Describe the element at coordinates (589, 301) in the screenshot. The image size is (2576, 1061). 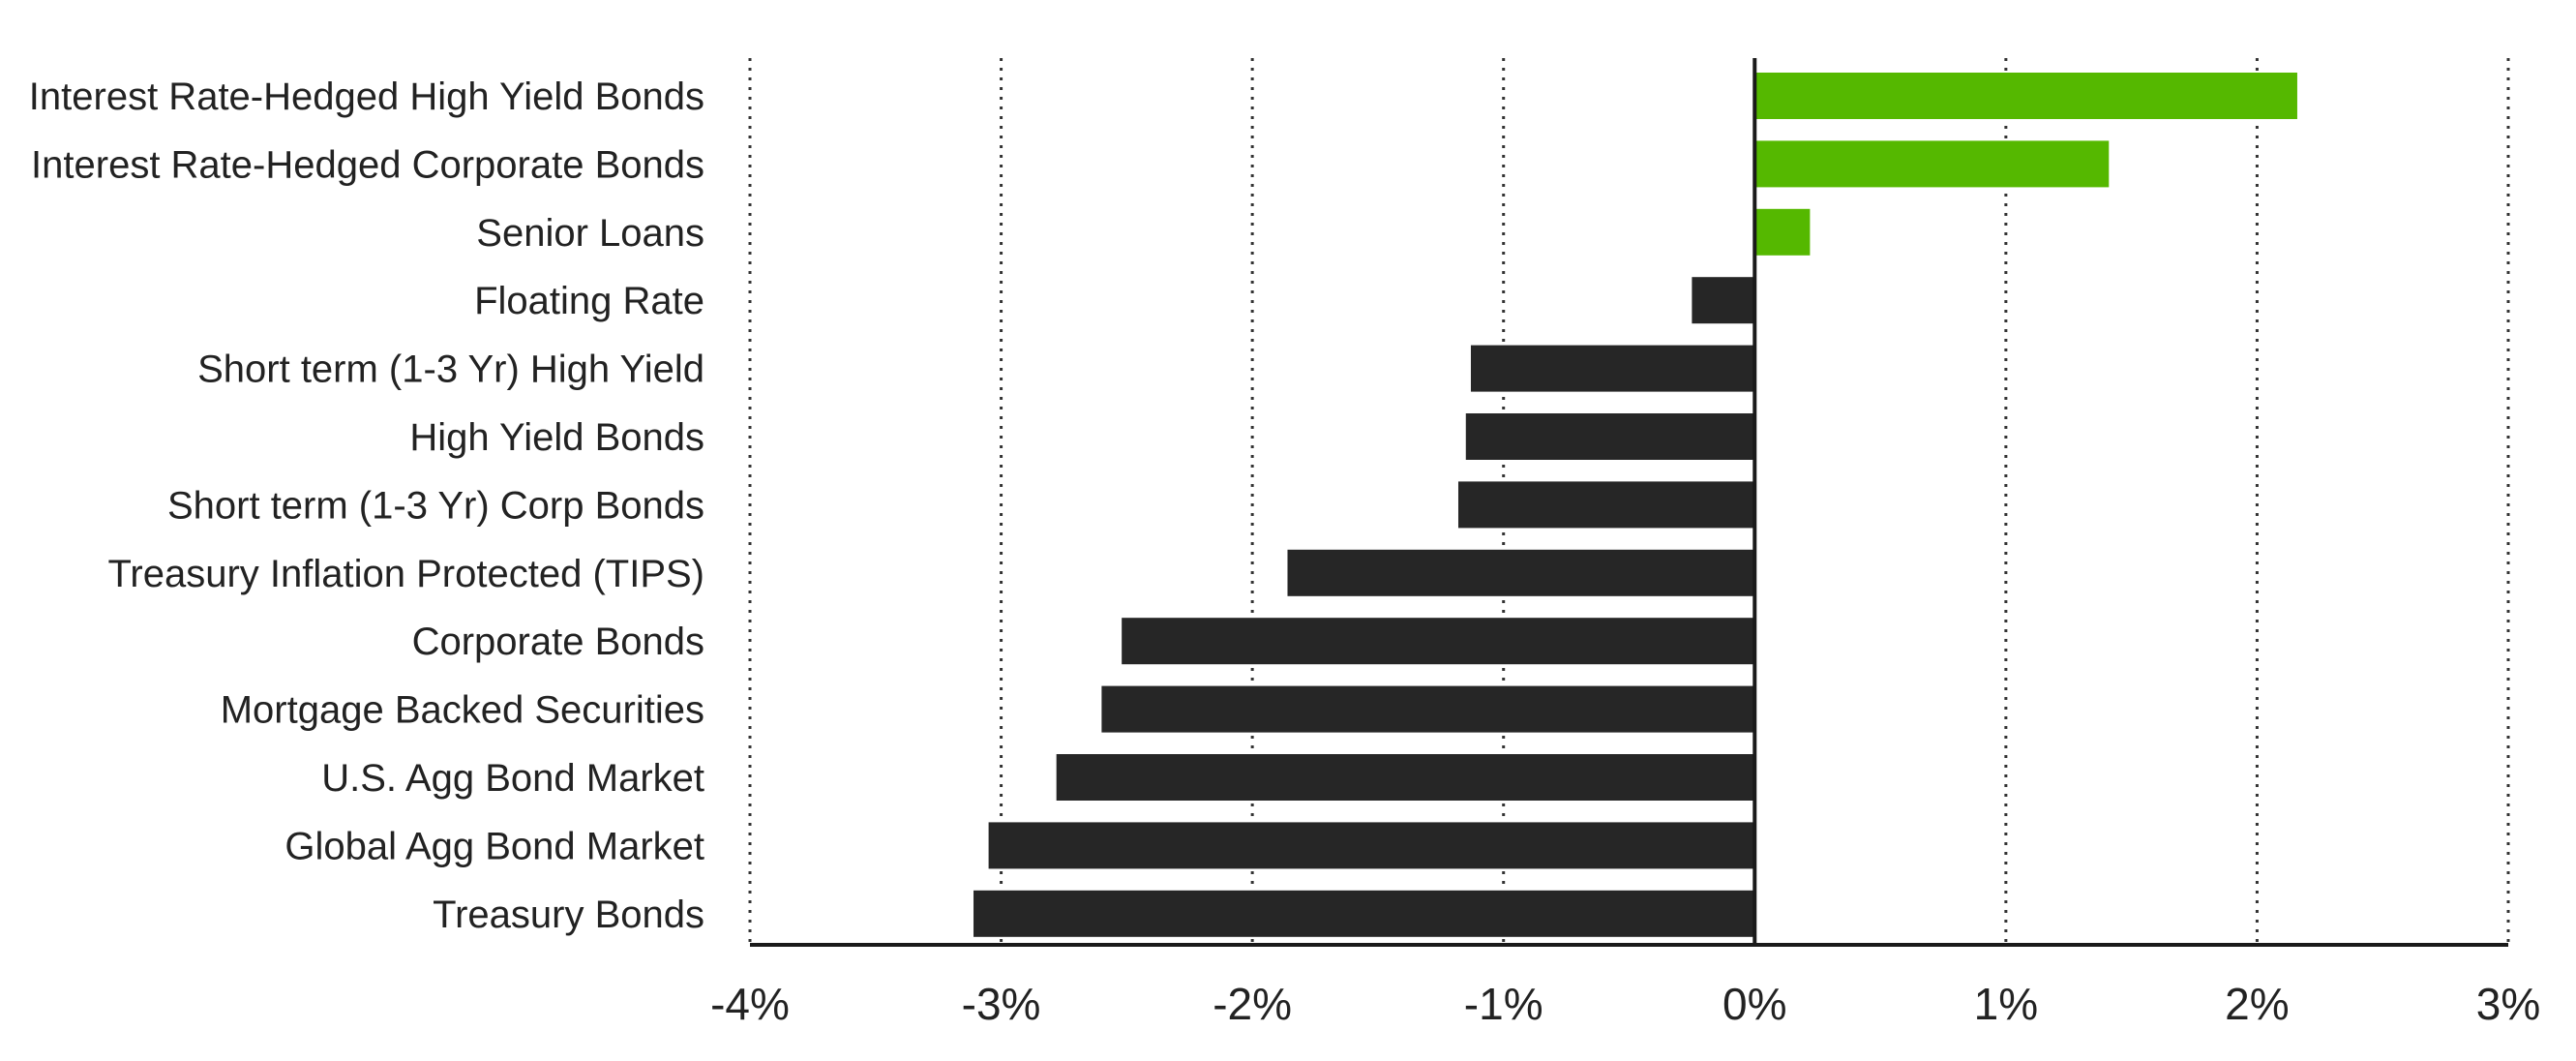
I see `category-label: Floating Rate` at that location.